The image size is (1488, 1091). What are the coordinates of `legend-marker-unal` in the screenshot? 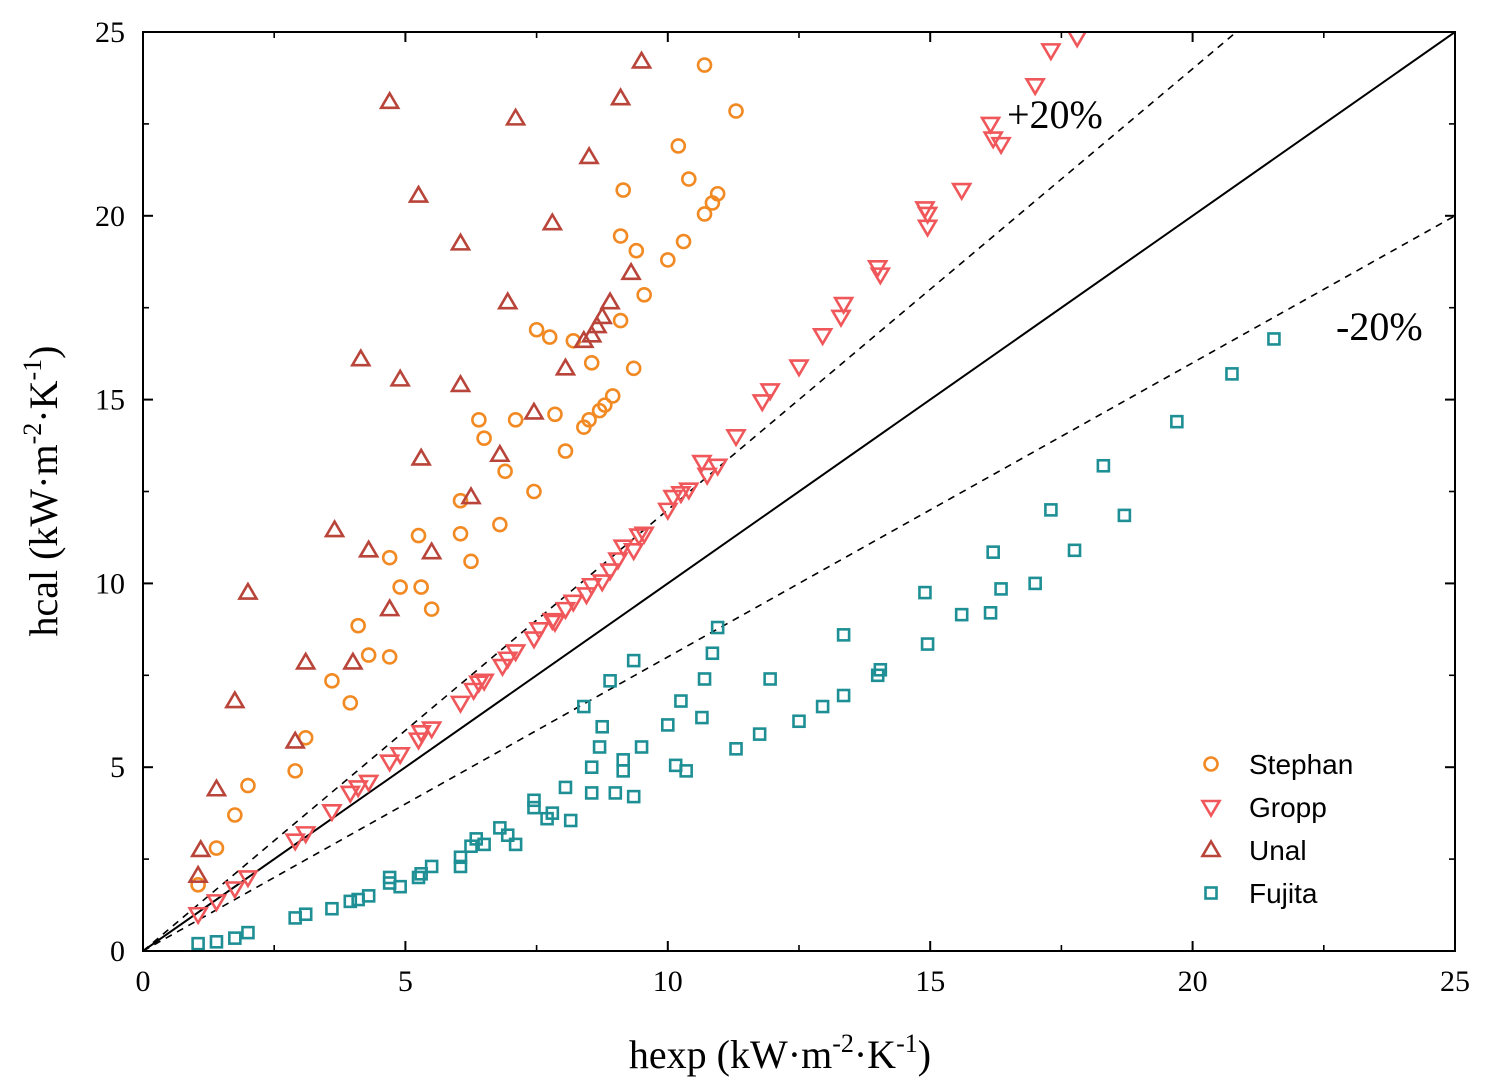 It's located at (1211, 848).